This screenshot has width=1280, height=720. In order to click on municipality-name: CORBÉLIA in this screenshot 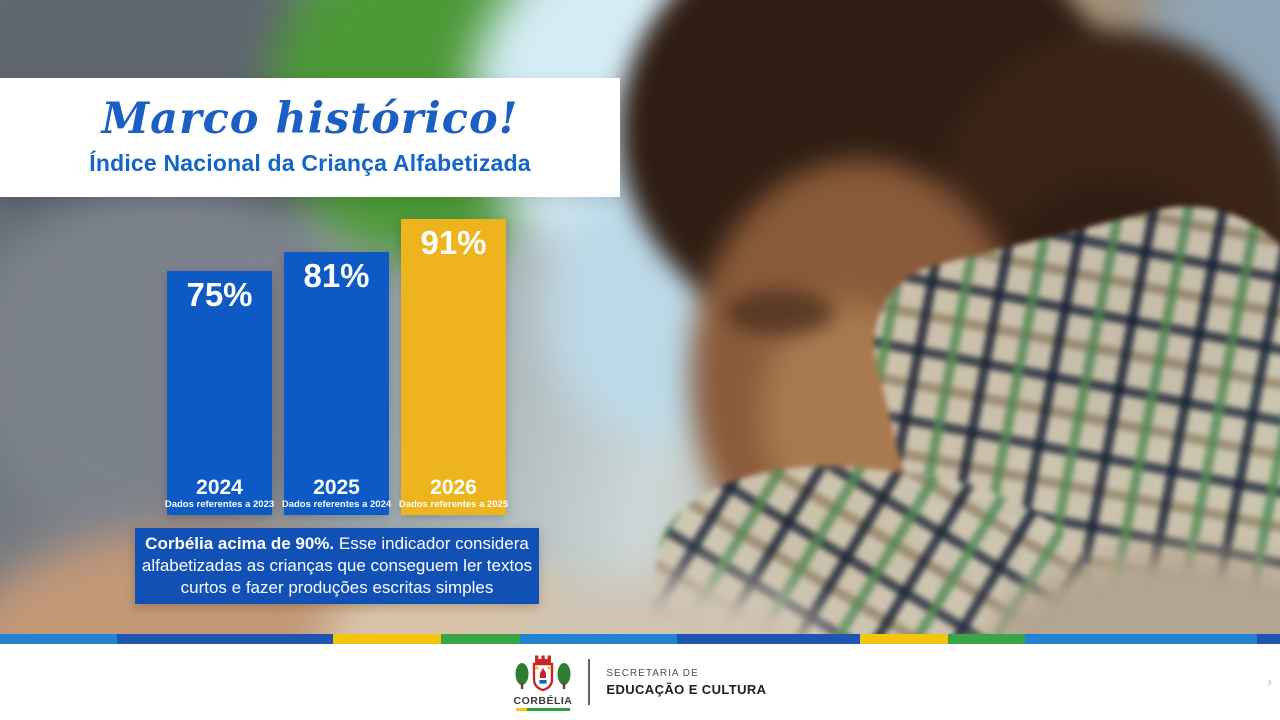, I will do `click(543, 700)`.